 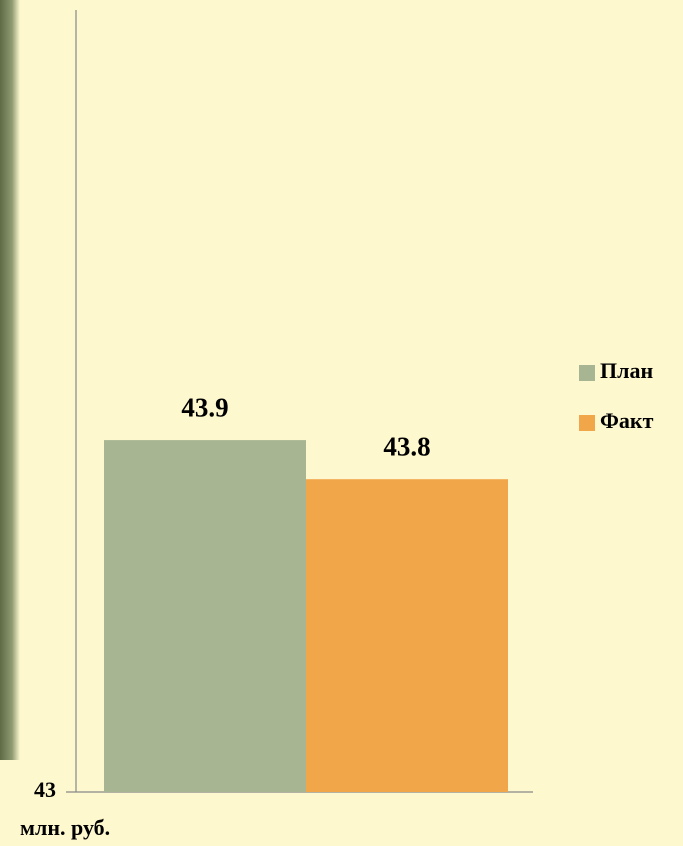 I want to click on side-strip, so click(x=10, y=380).